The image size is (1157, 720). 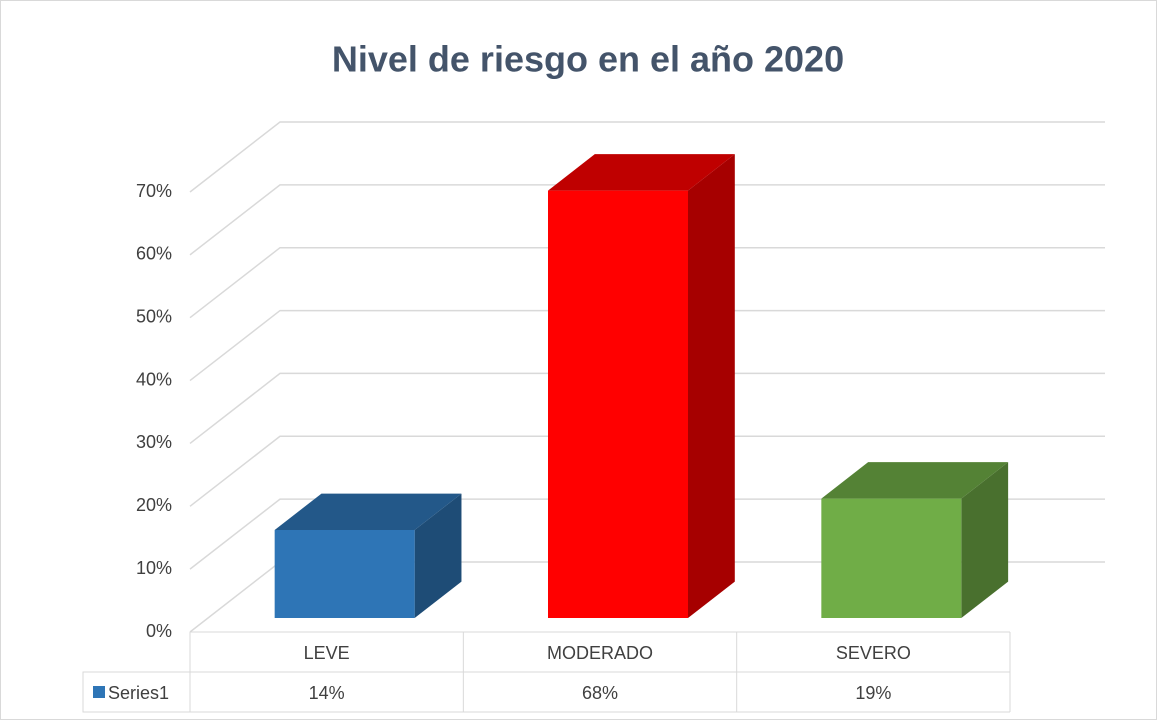 I want to click on legend-key, so click(x=99, y=692).